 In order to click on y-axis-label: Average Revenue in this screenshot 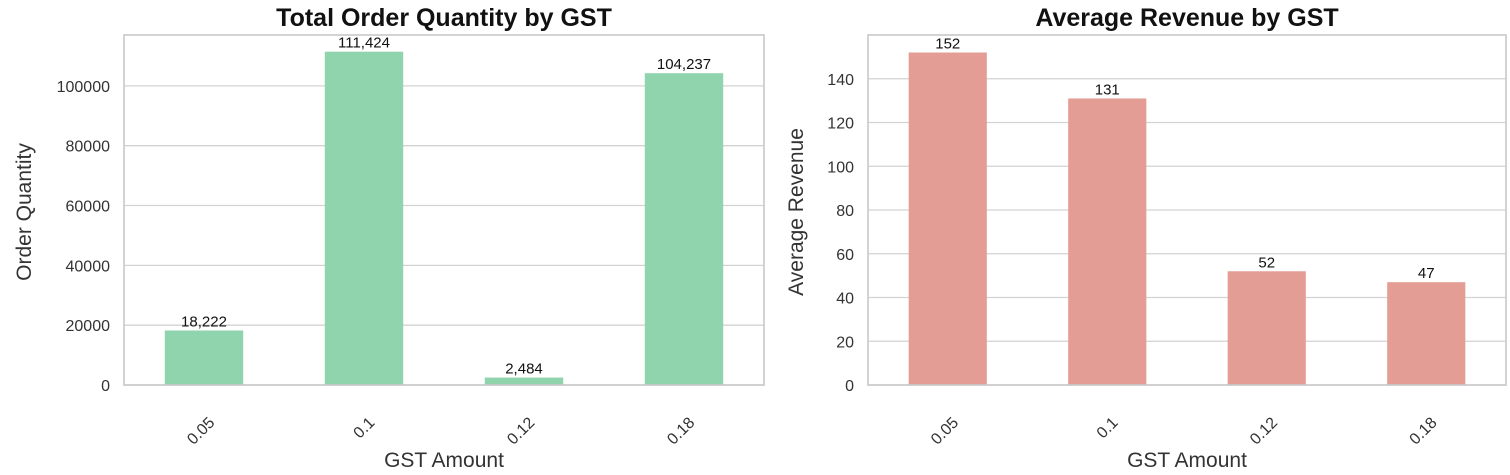, I will do `click(796, 212)`.